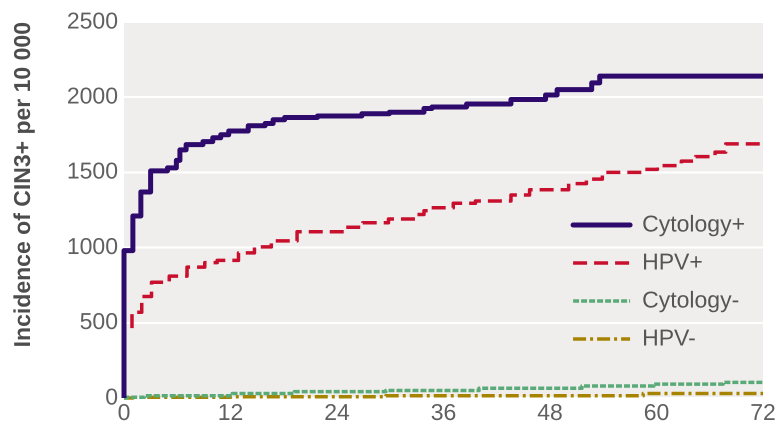 The height and width of the screenshot is (425, 778). Describe the element at coordinates (657, 412) in the screenshot. I see `x-tick-label: 60` at that location.